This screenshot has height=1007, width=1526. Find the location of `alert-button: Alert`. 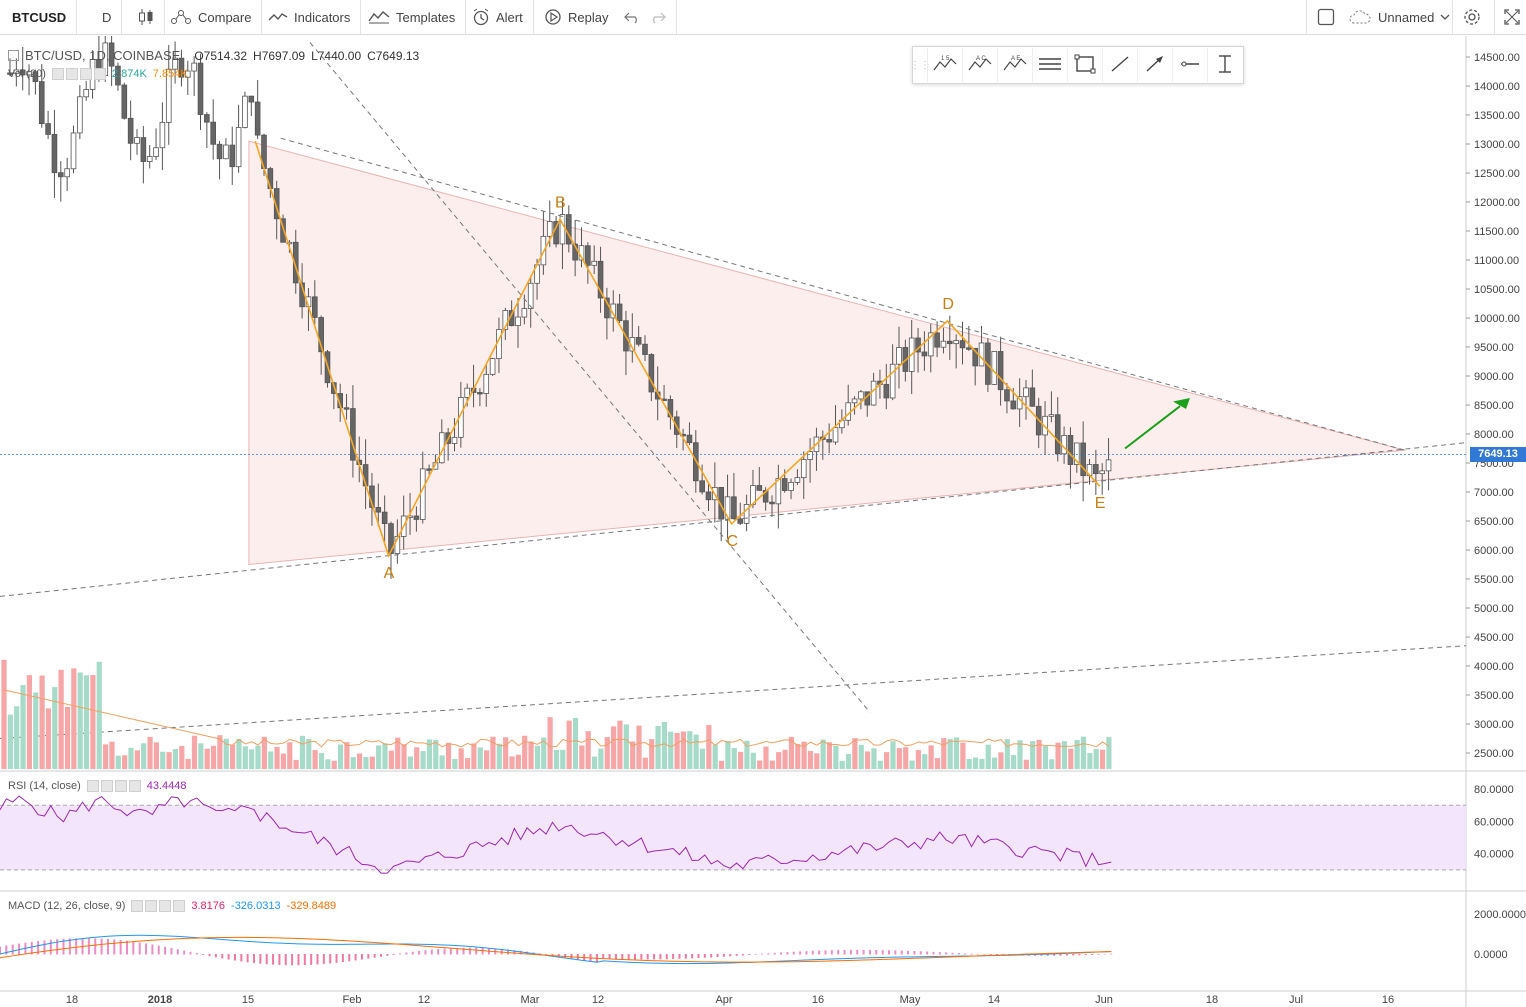

alert-button: Alert is located at coordinates (503, 17).